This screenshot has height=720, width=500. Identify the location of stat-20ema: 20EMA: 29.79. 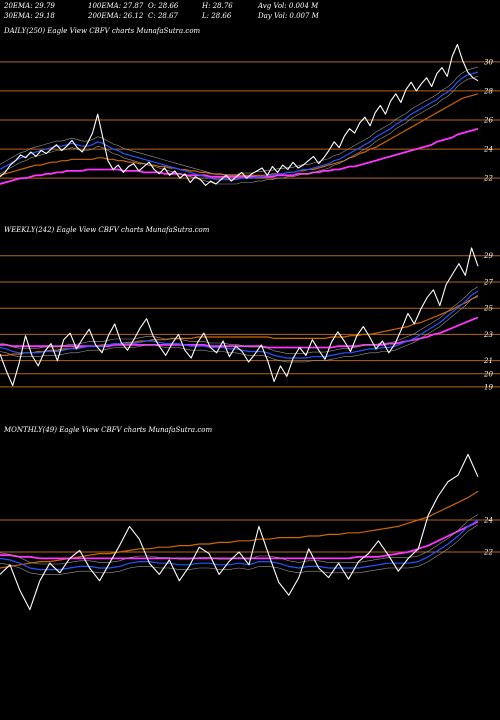
(29, 6).